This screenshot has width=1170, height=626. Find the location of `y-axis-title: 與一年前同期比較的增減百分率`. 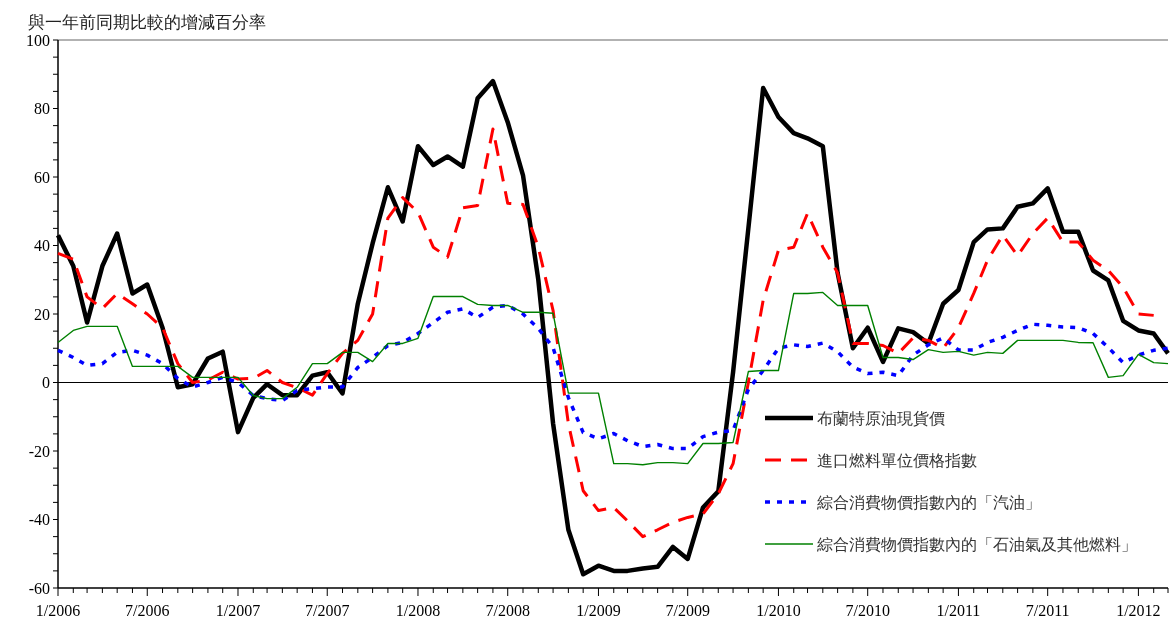

y-axis-title: 與一年前同期比較的增減百分率 is located at coordinates (147, 22).